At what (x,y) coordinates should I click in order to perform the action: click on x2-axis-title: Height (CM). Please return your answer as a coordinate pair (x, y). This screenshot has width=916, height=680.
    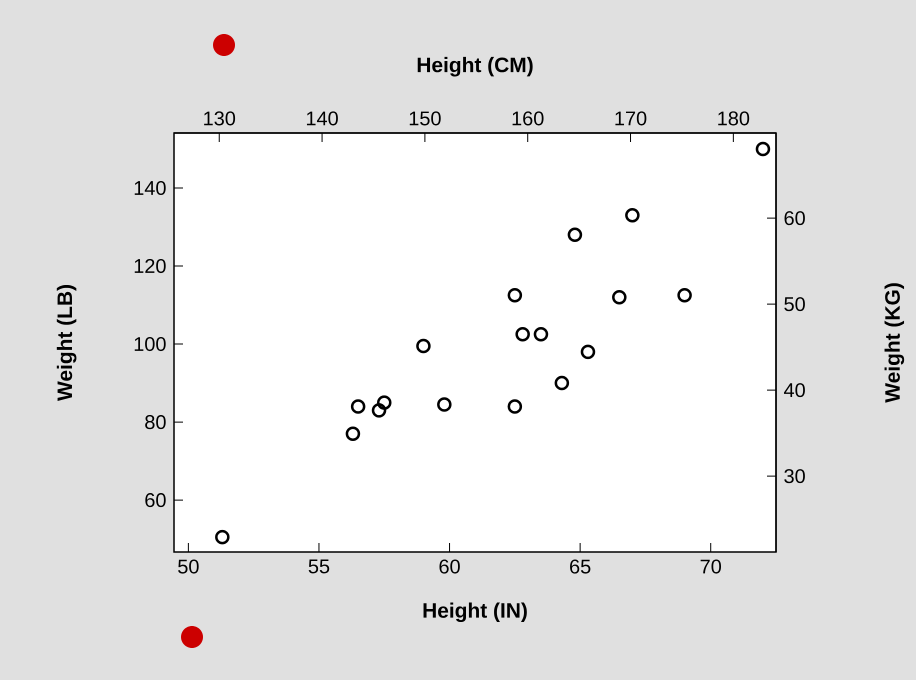
    Looking at the image, I should click on (475, 66).